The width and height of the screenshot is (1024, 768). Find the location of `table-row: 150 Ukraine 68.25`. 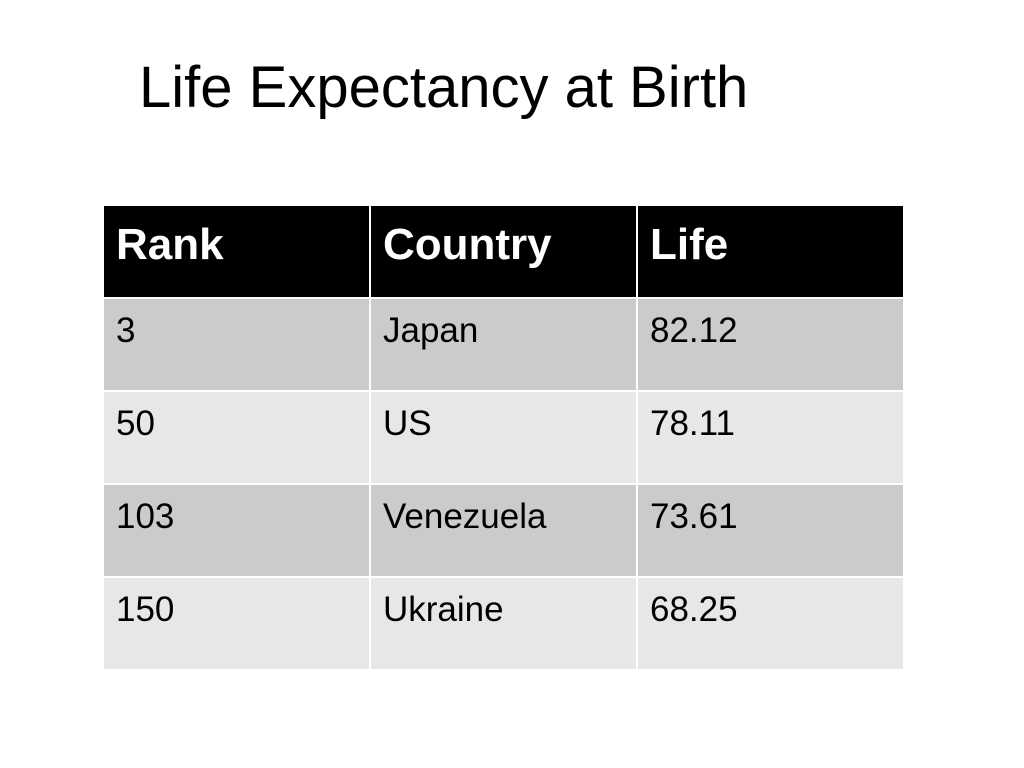

table-row: 150 Ukraine 68.25 is located at coordinates (503, 623).